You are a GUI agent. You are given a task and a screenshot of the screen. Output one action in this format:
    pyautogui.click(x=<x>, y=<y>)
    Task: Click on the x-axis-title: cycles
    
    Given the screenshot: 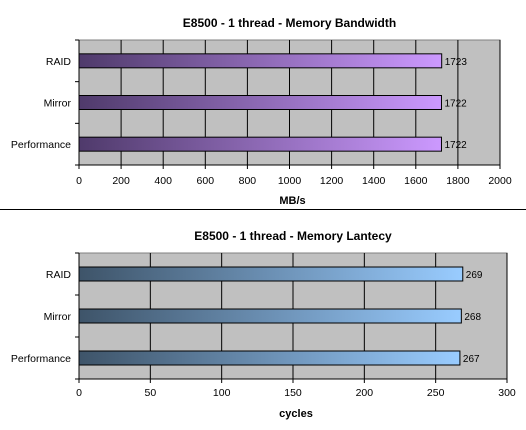 What is the action you would take?
    pyautogui.click(x=296, y=414)
    